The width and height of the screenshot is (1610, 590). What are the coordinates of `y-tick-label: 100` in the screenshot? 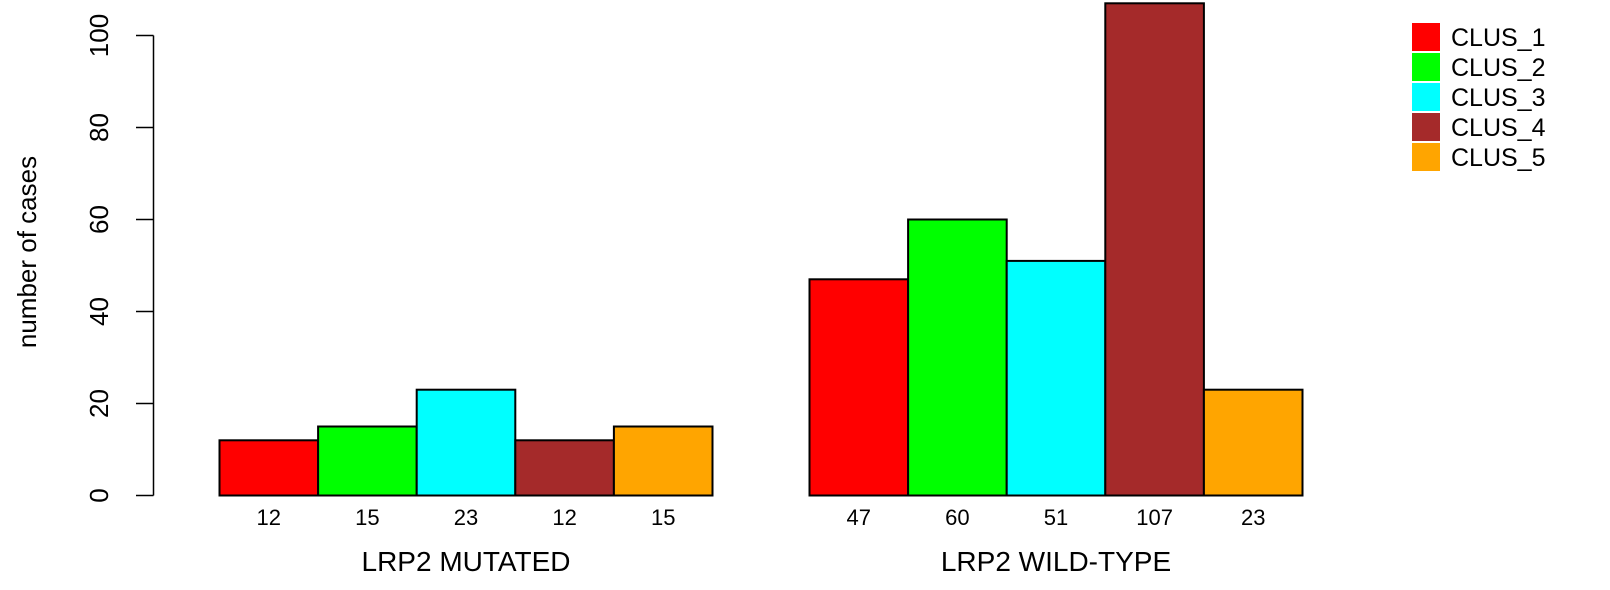 It's located at (99, 35).